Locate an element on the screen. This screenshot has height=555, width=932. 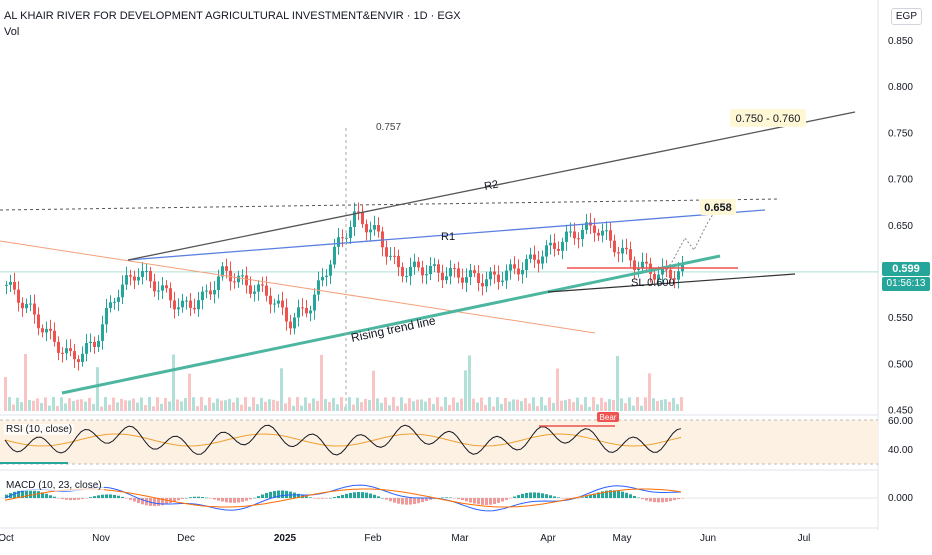
macd-signal-line is located at coordinates (343, 498).